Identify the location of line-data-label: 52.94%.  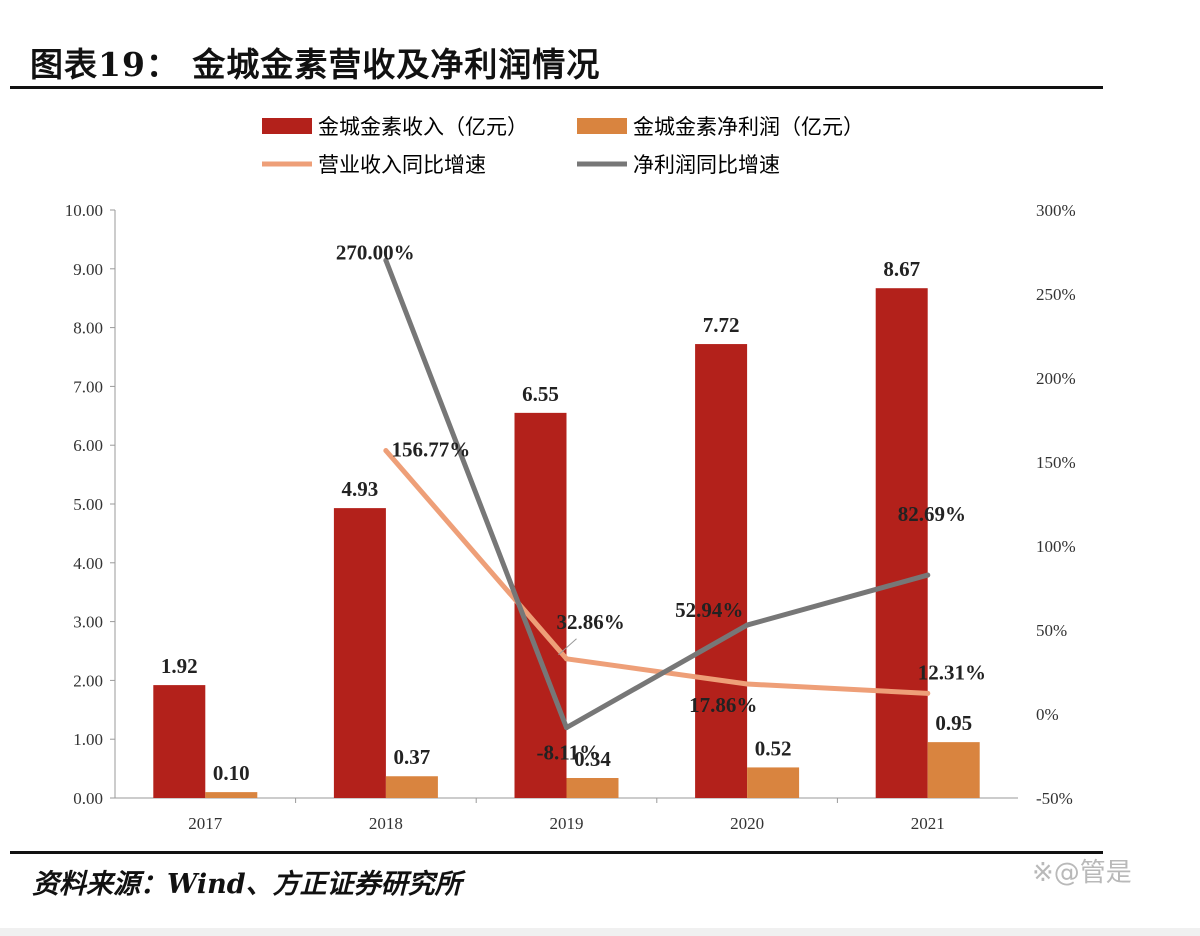
(709, 610).